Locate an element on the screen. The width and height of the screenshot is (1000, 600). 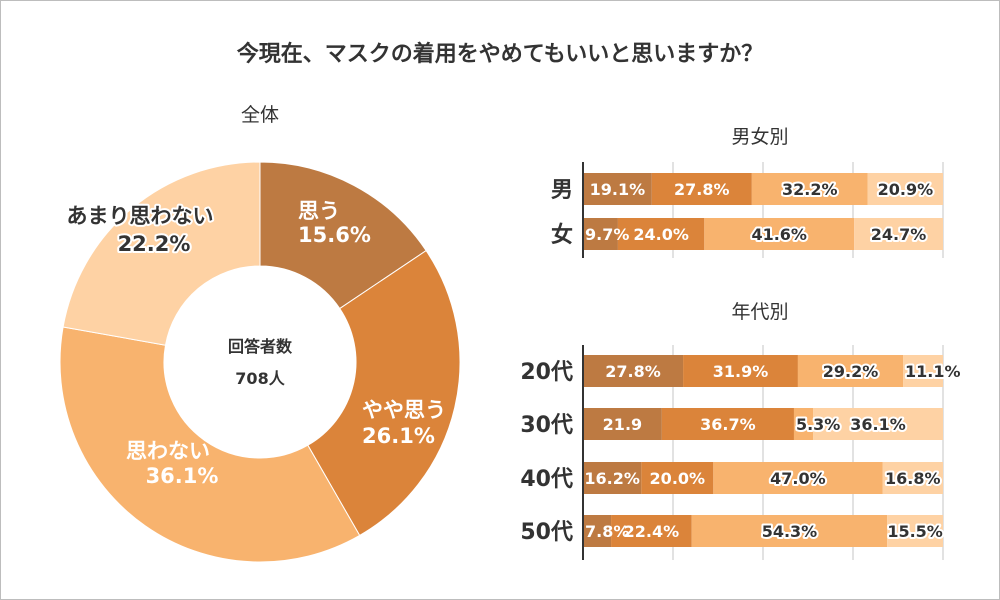
age-bar-label: 29.2% is located at coordinates (851, 371).